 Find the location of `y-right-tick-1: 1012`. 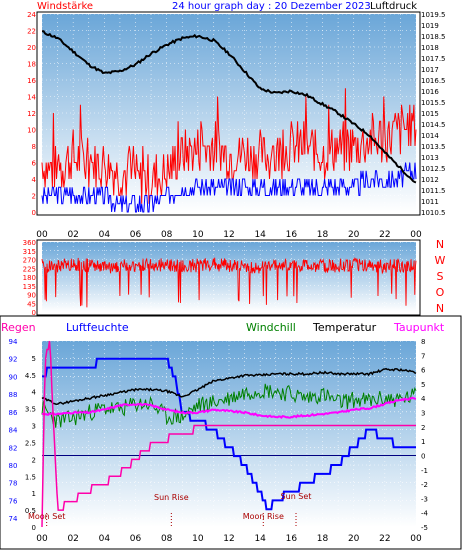

y-right-tick-1: 1012 is located at coordinates (430, 180).